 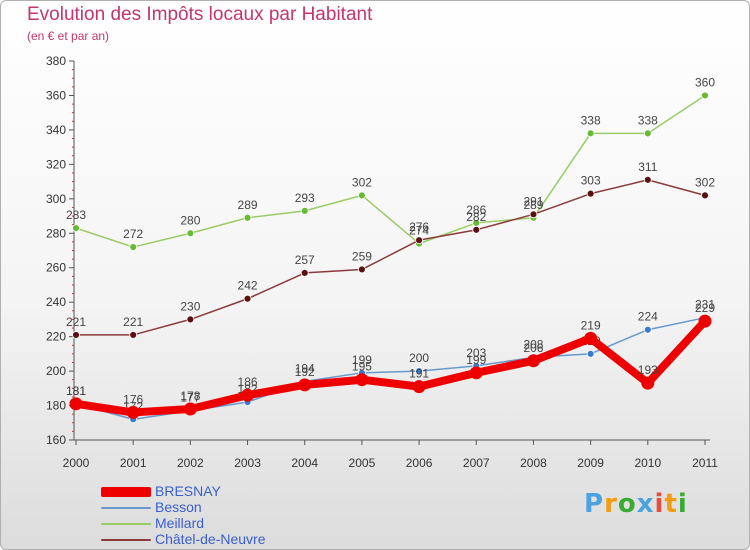 What do you see at coordinates (590, 463) in the screenshot?
I see `x-tick-label: 2009` at bounding box center [590, 463].